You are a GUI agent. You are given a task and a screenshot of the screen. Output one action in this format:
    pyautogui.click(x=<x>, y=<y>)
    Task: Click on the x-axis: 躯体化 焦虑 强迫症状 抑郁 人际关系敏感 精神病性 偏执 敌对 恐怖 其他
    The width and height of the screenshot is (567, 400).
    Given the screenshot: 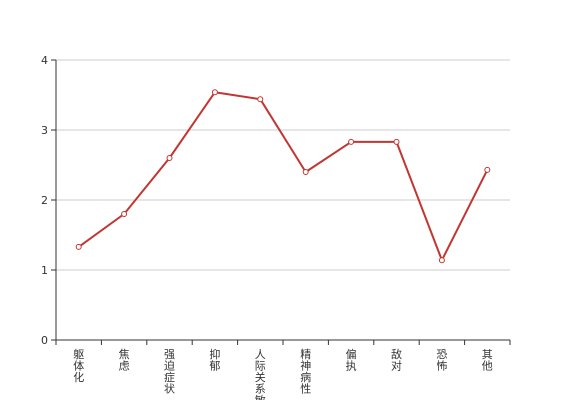 What is the action you would take?
    pyautogui.click(x=283, y=369)
    